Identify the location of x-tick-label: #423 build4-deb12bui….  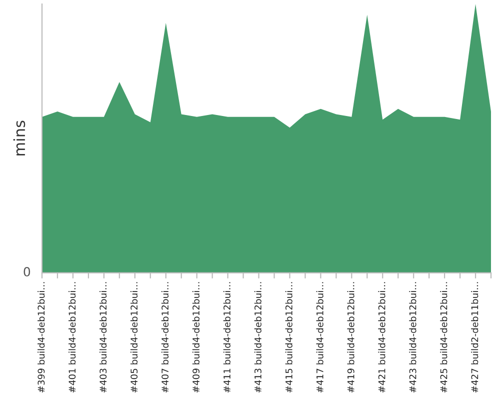
(412, 337).